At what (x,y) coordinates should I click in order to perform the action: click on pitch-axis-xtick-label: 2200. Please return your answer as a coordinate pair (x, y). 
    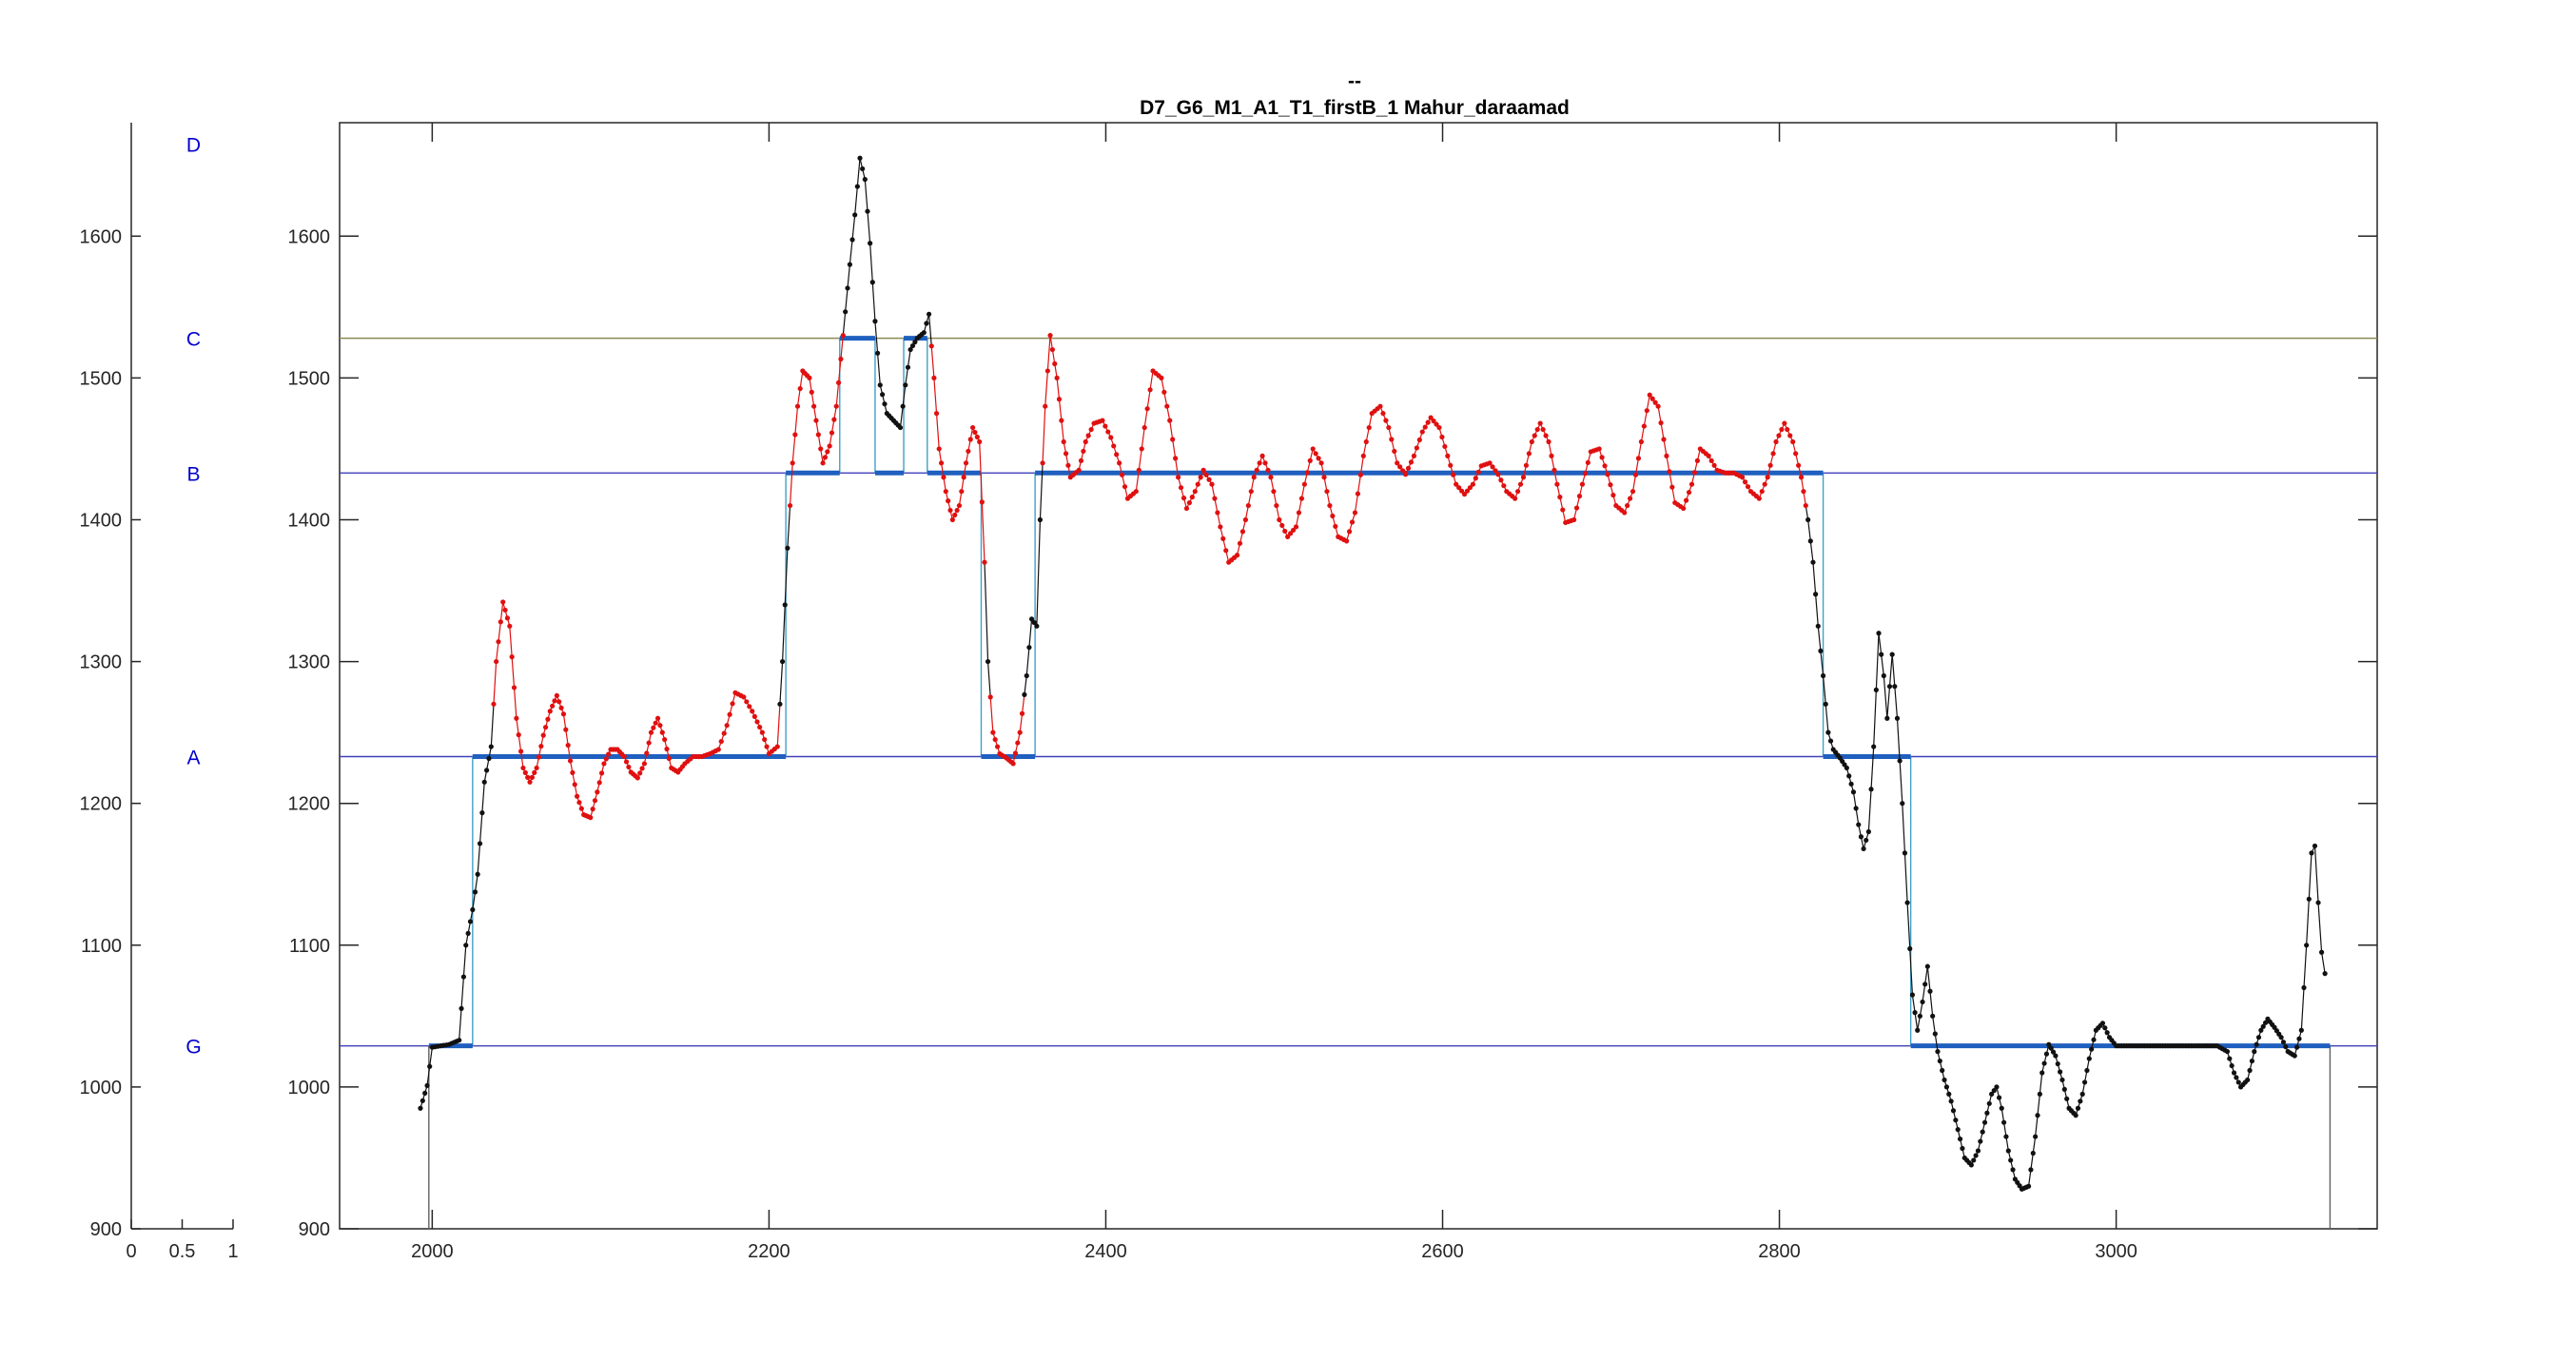
    Looking at the image, I should click on (769, 1252).